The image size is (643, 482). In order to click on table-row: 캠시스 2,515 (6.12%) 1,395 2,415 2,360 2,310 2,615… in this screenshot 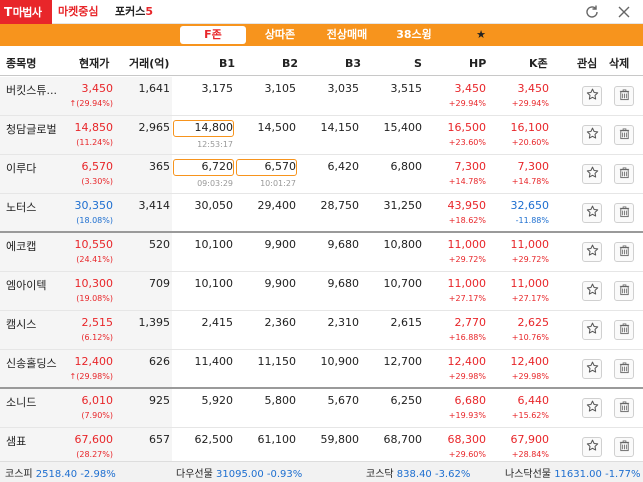, I will do `click(321, 330)`.